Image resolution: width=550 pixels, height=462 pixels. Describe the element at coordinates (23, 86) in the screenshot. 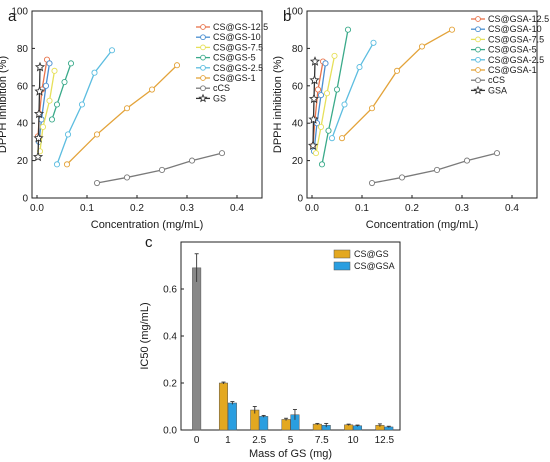

I see `y-tick-label: 60` at that location.